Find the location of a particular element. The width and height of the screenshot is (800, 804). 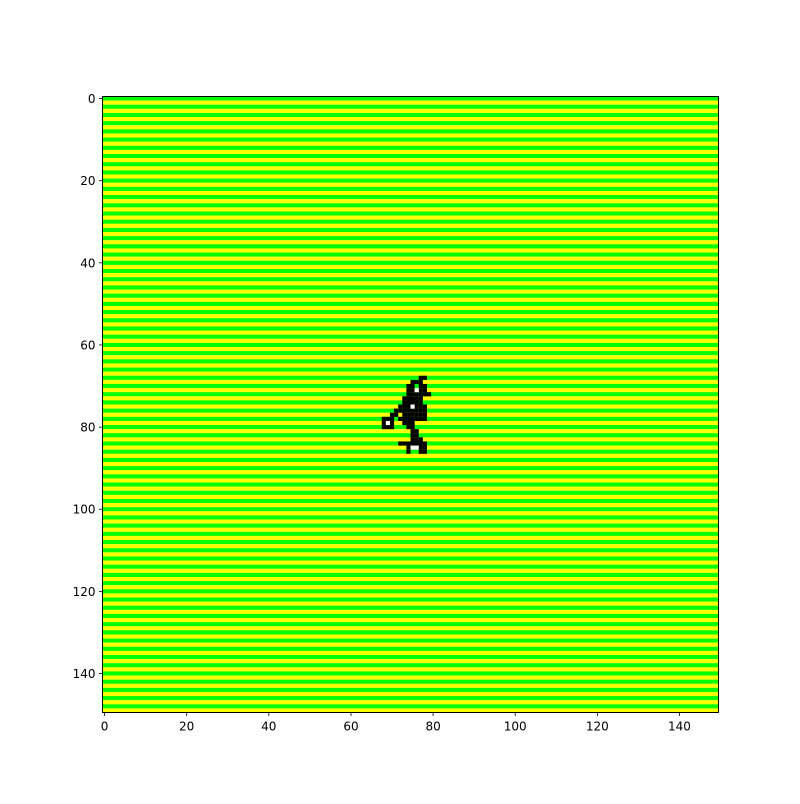

y-tick-label: 20 is located at coordinates (87, 181).